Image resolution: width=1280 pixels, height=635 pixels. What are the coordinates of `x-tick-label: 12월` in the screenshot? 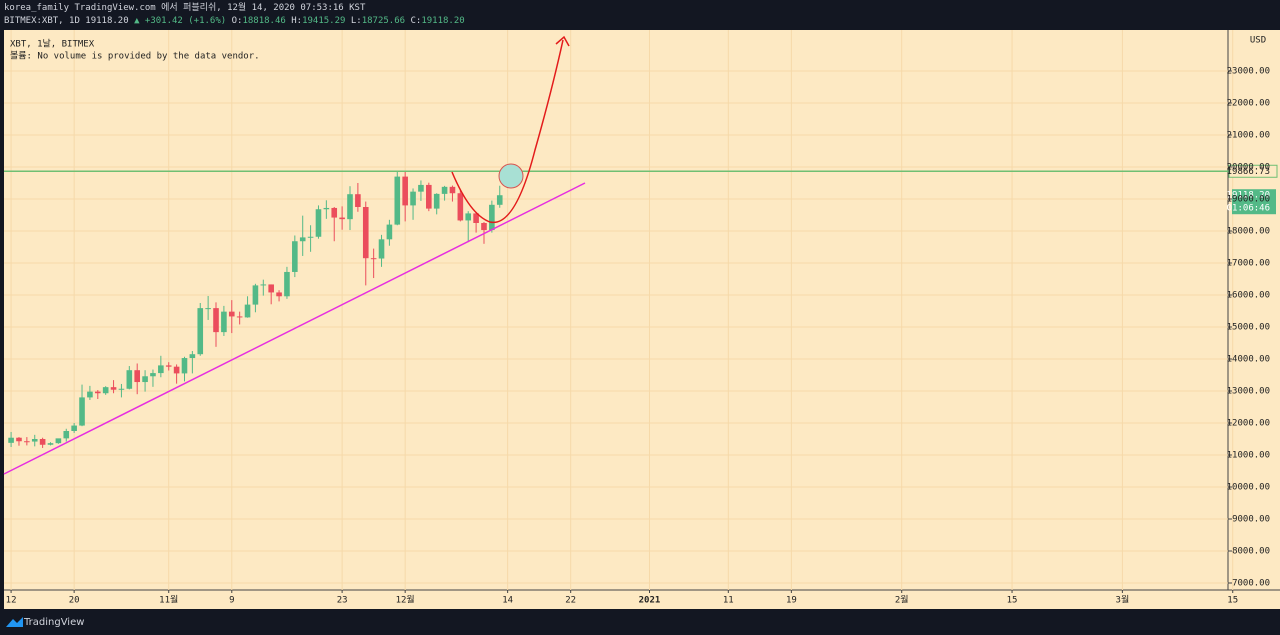 It's located at (405, 600).